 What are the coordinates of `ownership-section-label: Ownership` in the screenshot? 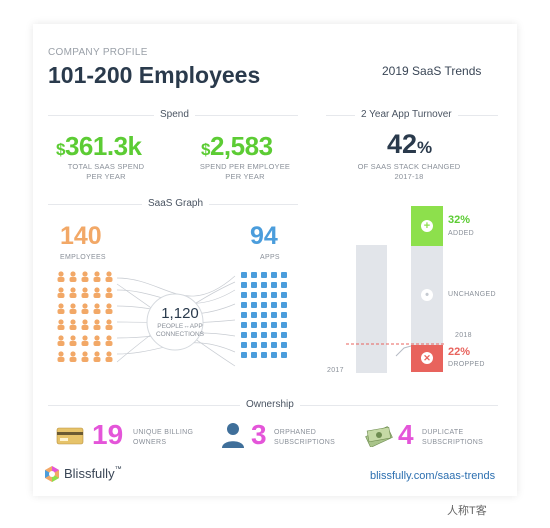 It's located at (270, 404).